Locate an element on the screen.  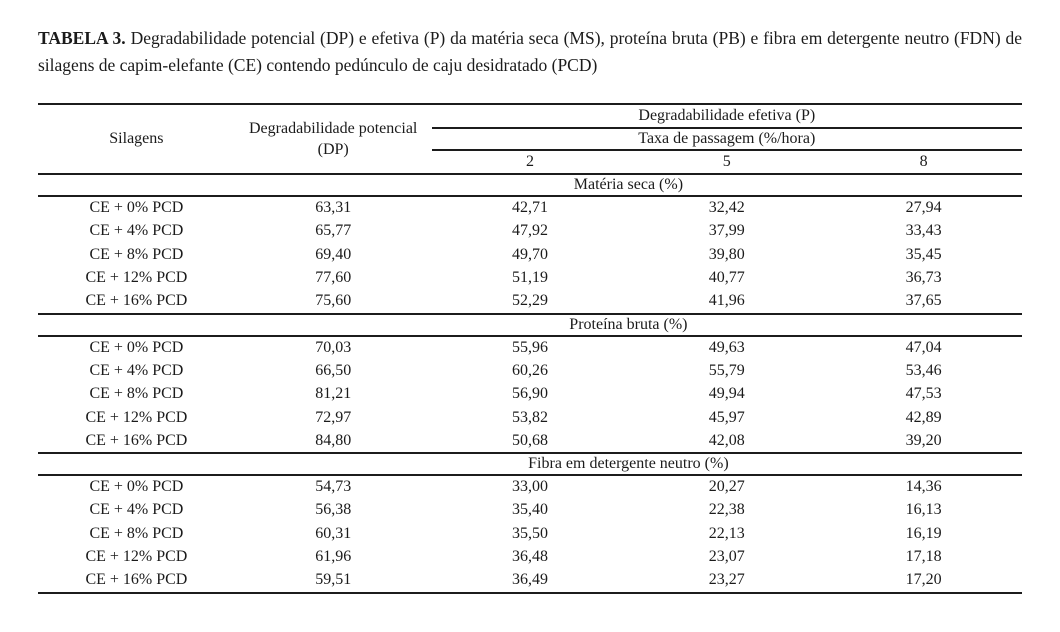
value-cell: 32,42 is located at coordinates (726, 208).